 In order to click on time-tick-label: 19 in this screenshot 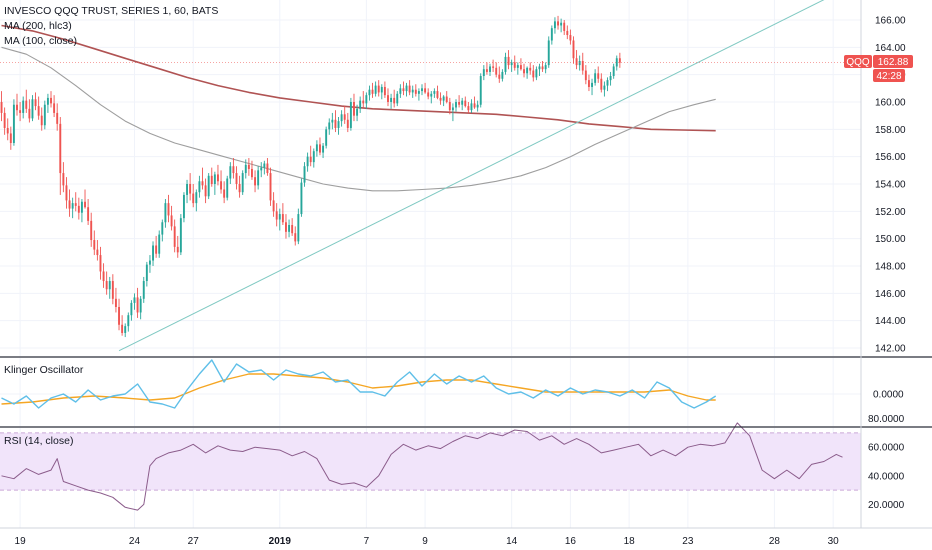, I will do `click(21, 541)`.